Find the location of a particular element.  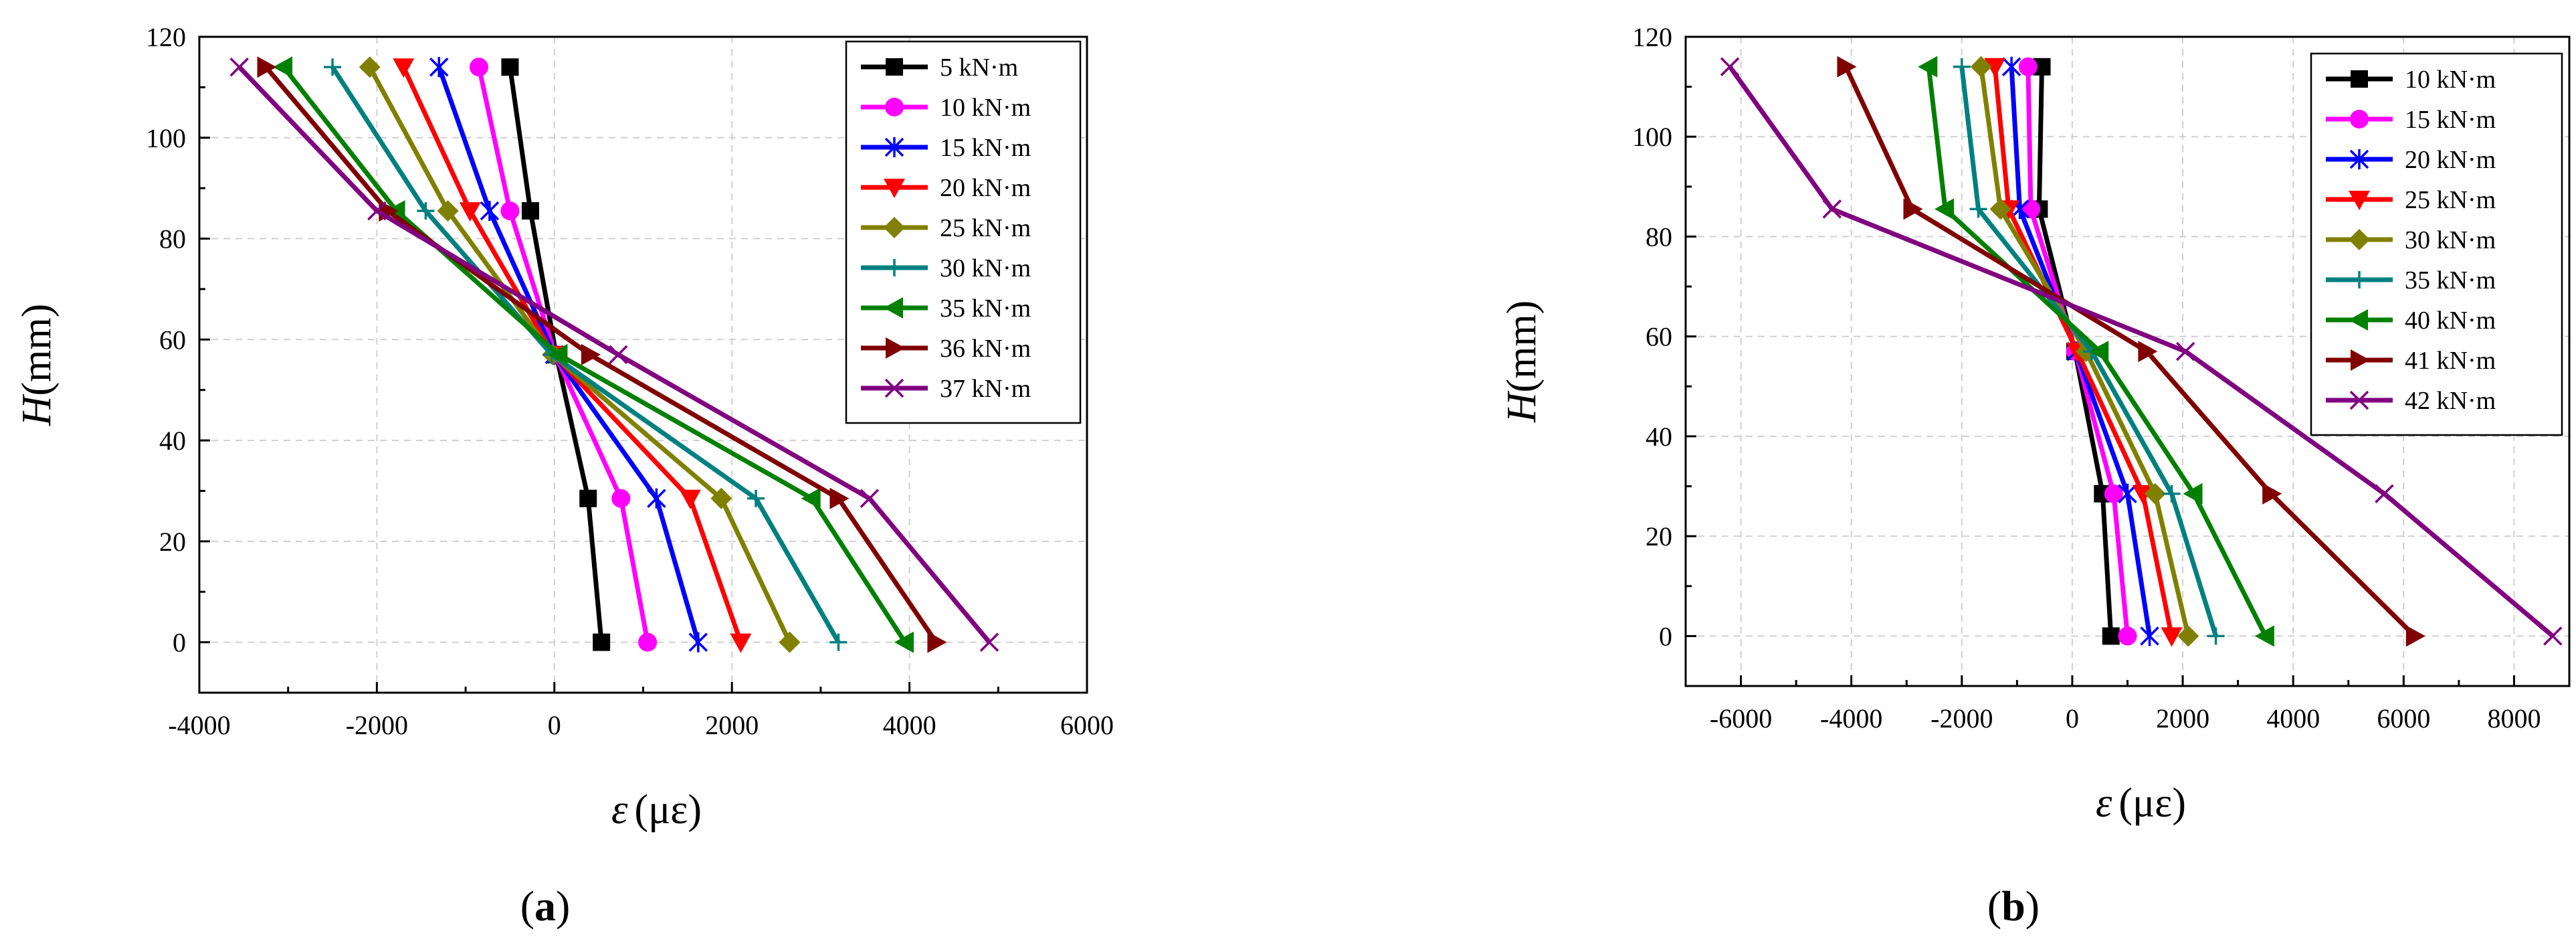

chart-b-xtick-label-5: 4000 is located at coordinates (2293, 718).